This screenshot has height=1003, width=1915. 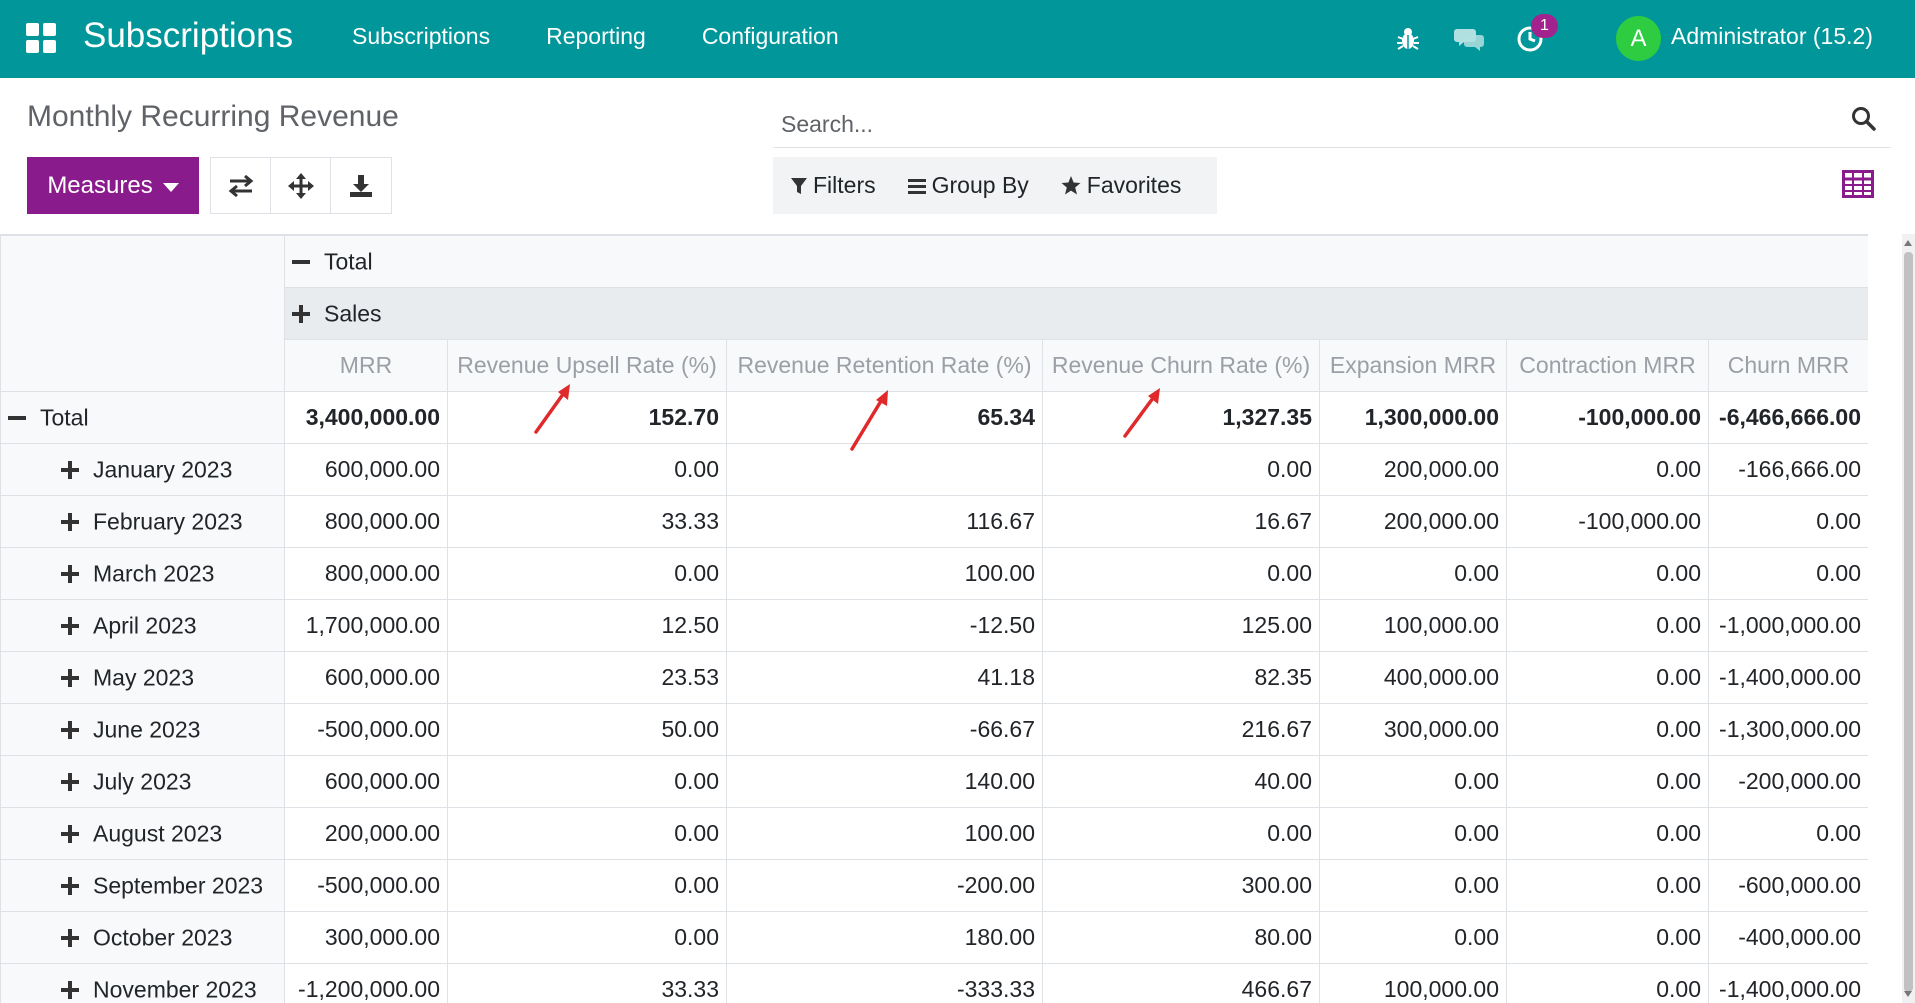 What do you see at coordinates (1788, 885) in the screenshot?
I see `pivot-cell: -600,000.00` at bounding box center [1788, 885].